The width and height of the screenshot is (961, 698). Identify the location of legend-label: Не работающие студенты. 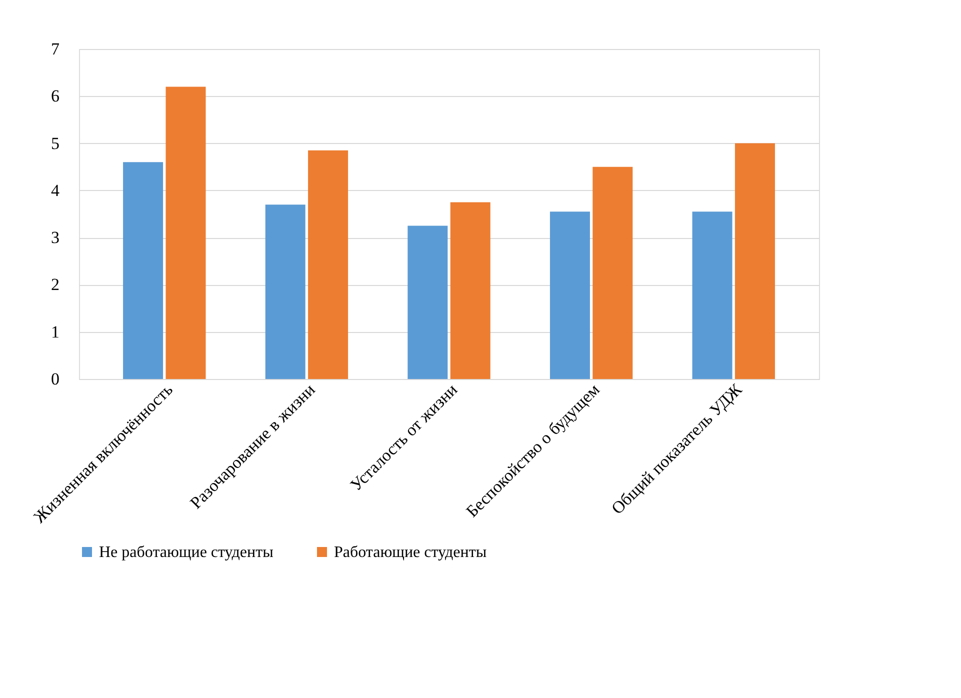
(186, 552).